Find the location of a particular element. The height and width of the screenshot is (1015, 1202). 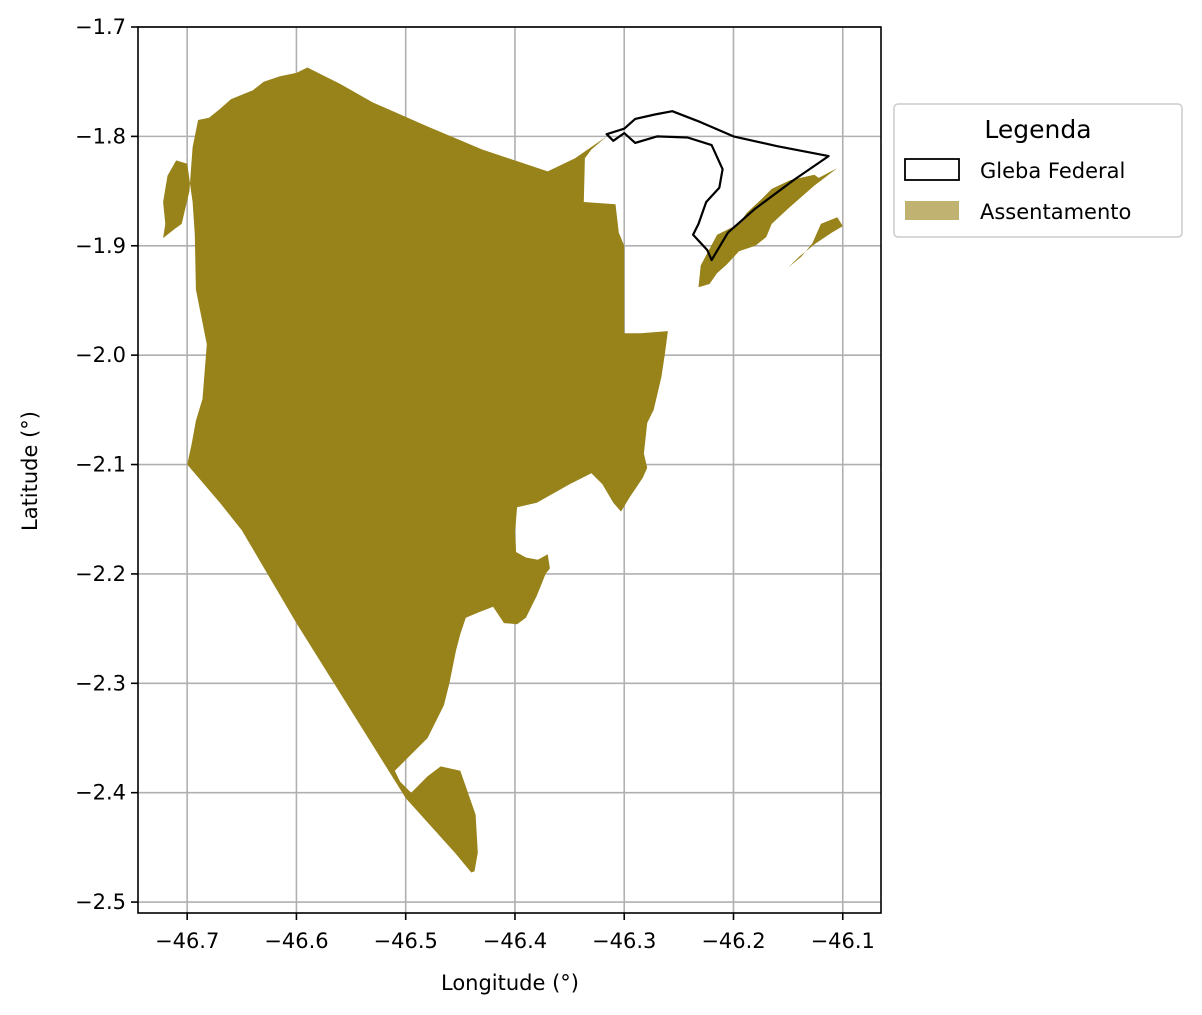

legend-label-gleba-federal: Gleba Federal is located at coordinates (1052, 171).